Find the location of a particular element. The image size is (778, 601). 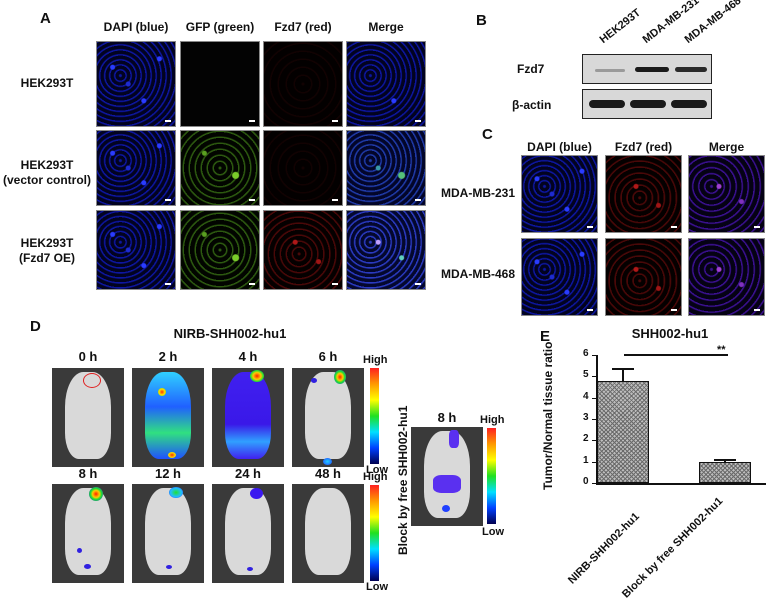

band-hek293t-fzd7 is located at coordinates (610, 70).